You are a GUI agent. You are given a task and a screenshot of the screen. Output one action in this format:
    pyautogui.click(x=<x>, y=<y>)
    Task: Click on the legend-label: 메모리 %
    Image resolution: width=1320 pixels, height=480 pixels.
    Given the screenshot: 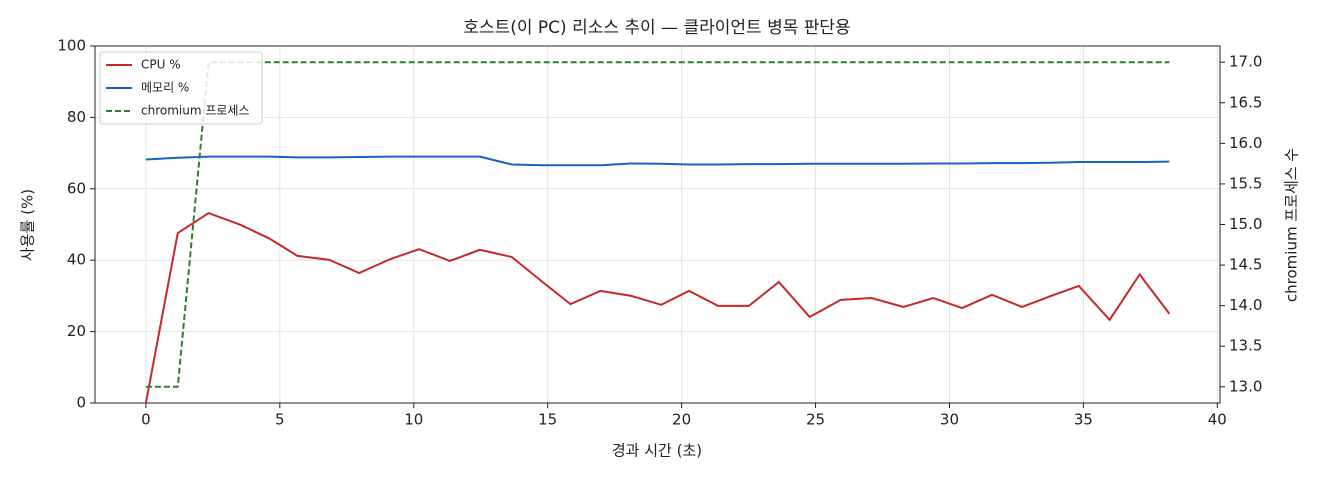 What is the action you would take?
    pyautogui.click(x=165, y=88)
    